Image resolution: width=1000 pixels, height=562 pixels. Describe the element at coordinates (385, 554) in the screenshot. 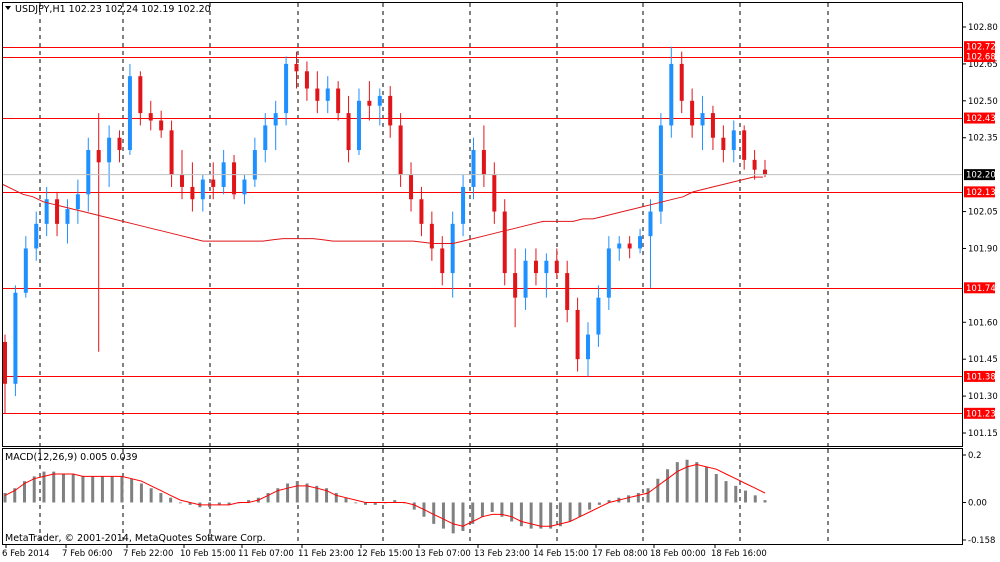

I see `x-tick-label: 12 Feb 15:00` at that location.